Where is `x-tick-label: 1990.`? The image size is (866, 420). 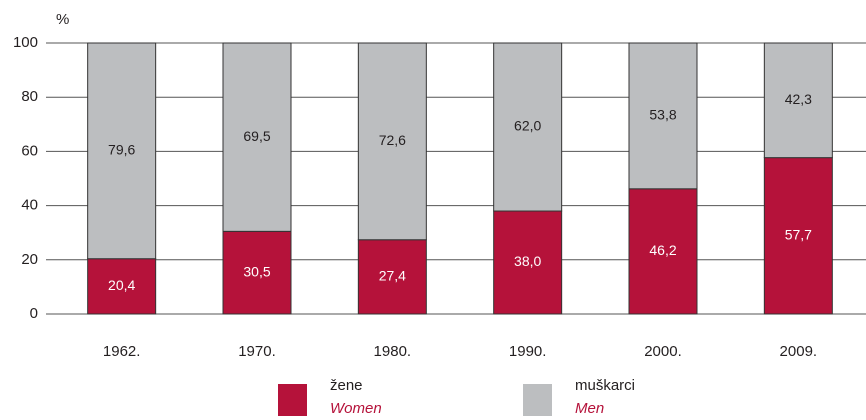
x-tick-label: 1990. is located at coordinates (528, 351).